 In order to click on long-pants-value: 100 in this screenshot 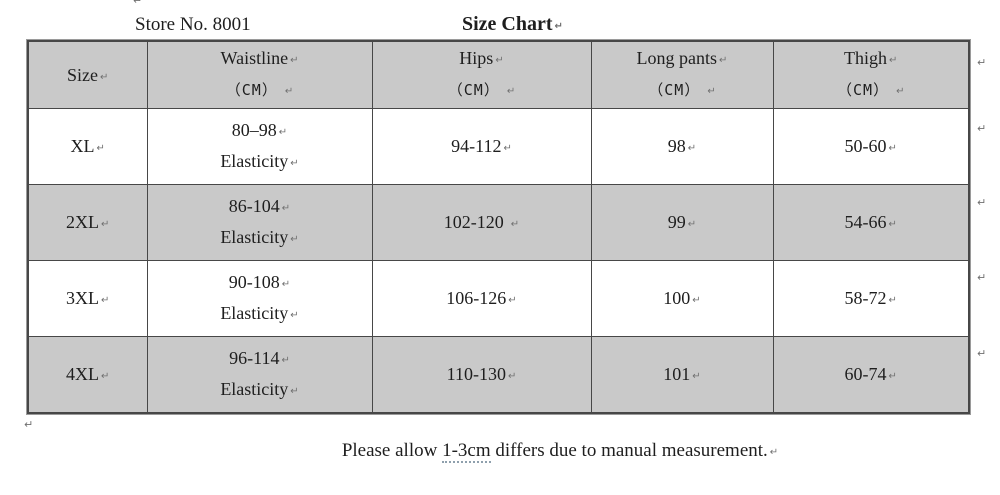, I will do `click(677, 298)`.